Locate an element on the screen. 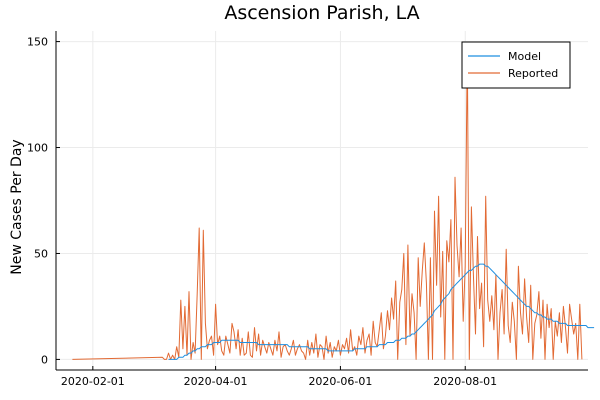 This screenshot has height=400, width=600. x-tick-label: 2020-02-01 is located at coordinates (93, 381).